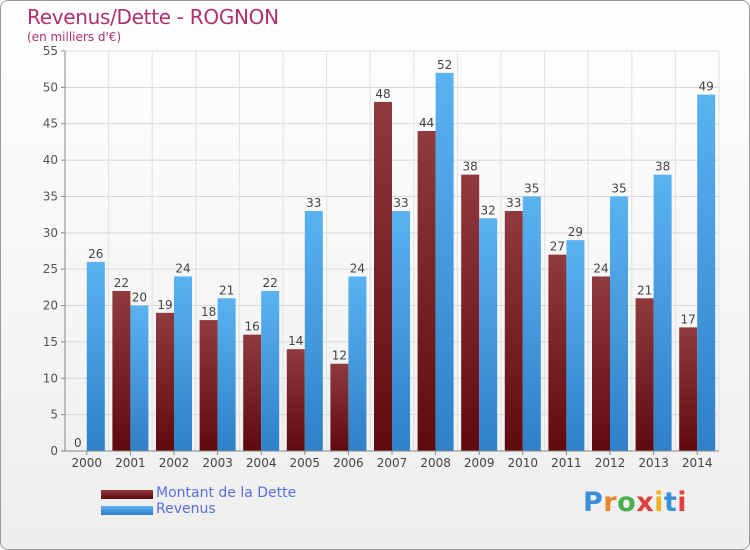  I want to click on data-label: 19, so click(164, 305).